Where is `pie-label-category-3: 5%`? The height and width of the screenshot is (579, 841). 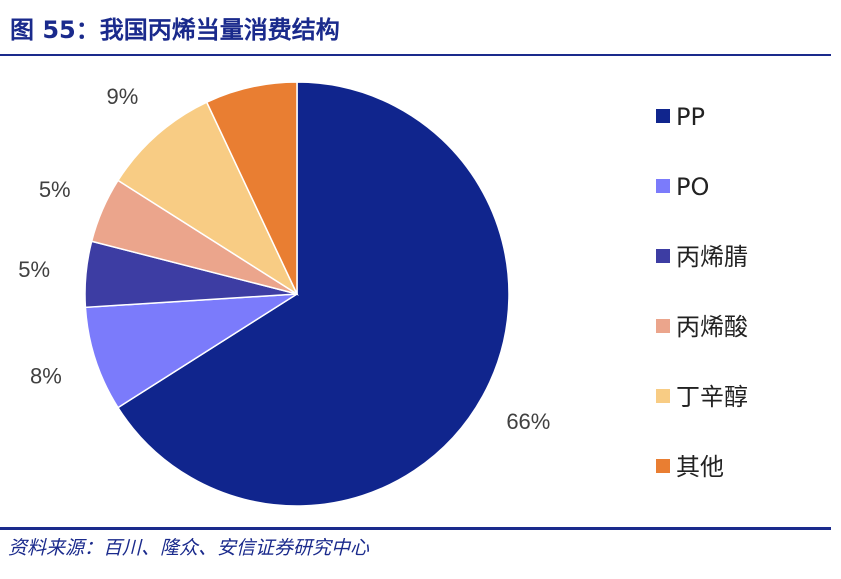 pie-label-category-3: 5% is located at coordinates (34, 269).